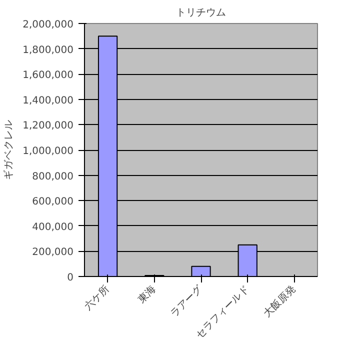 The image size is (337, 361). I want to click on y-tick-label: 0, so click(70, 278).